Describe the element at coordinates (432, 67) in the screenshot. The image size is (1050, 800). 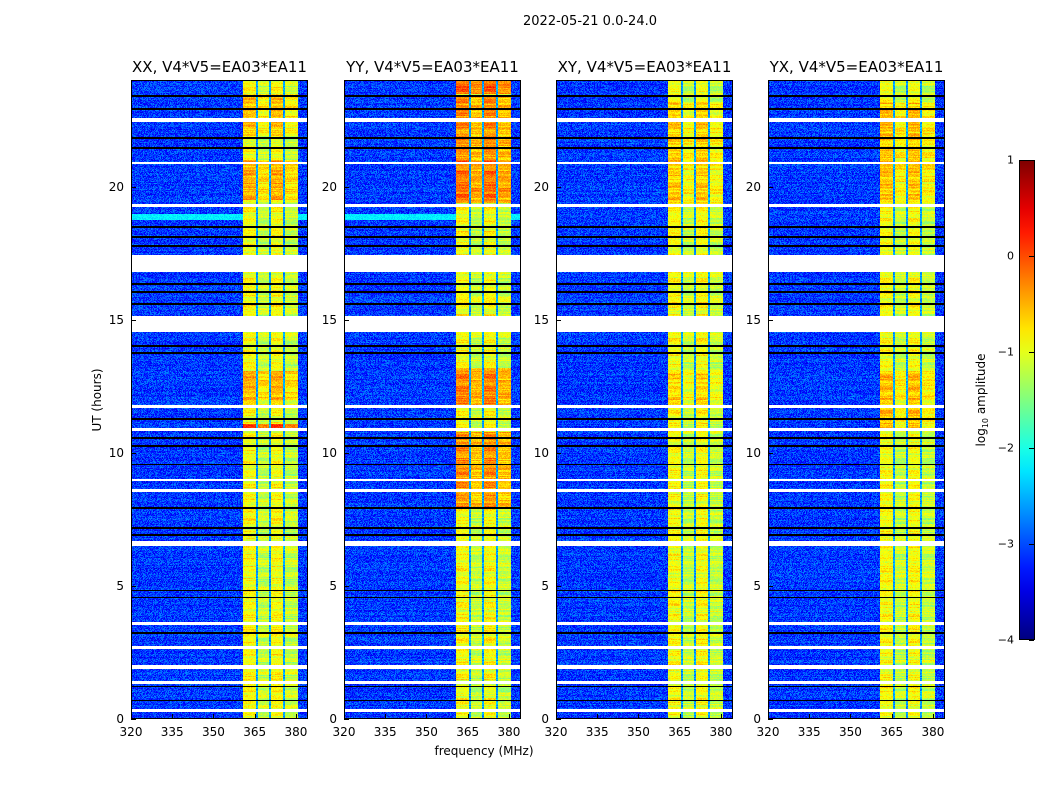
I see `panel-title: YY, V4*V5=EA03*EA11` at that location.